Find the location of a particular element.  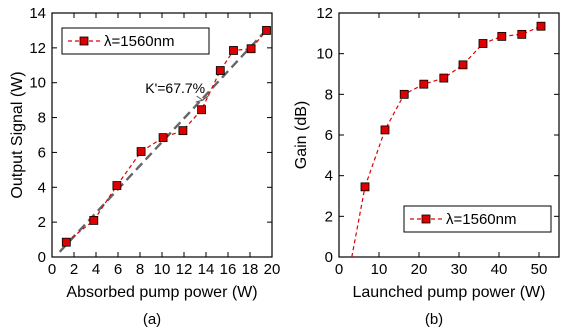

annotation-arrow-head is located at coordinates (199, 99).